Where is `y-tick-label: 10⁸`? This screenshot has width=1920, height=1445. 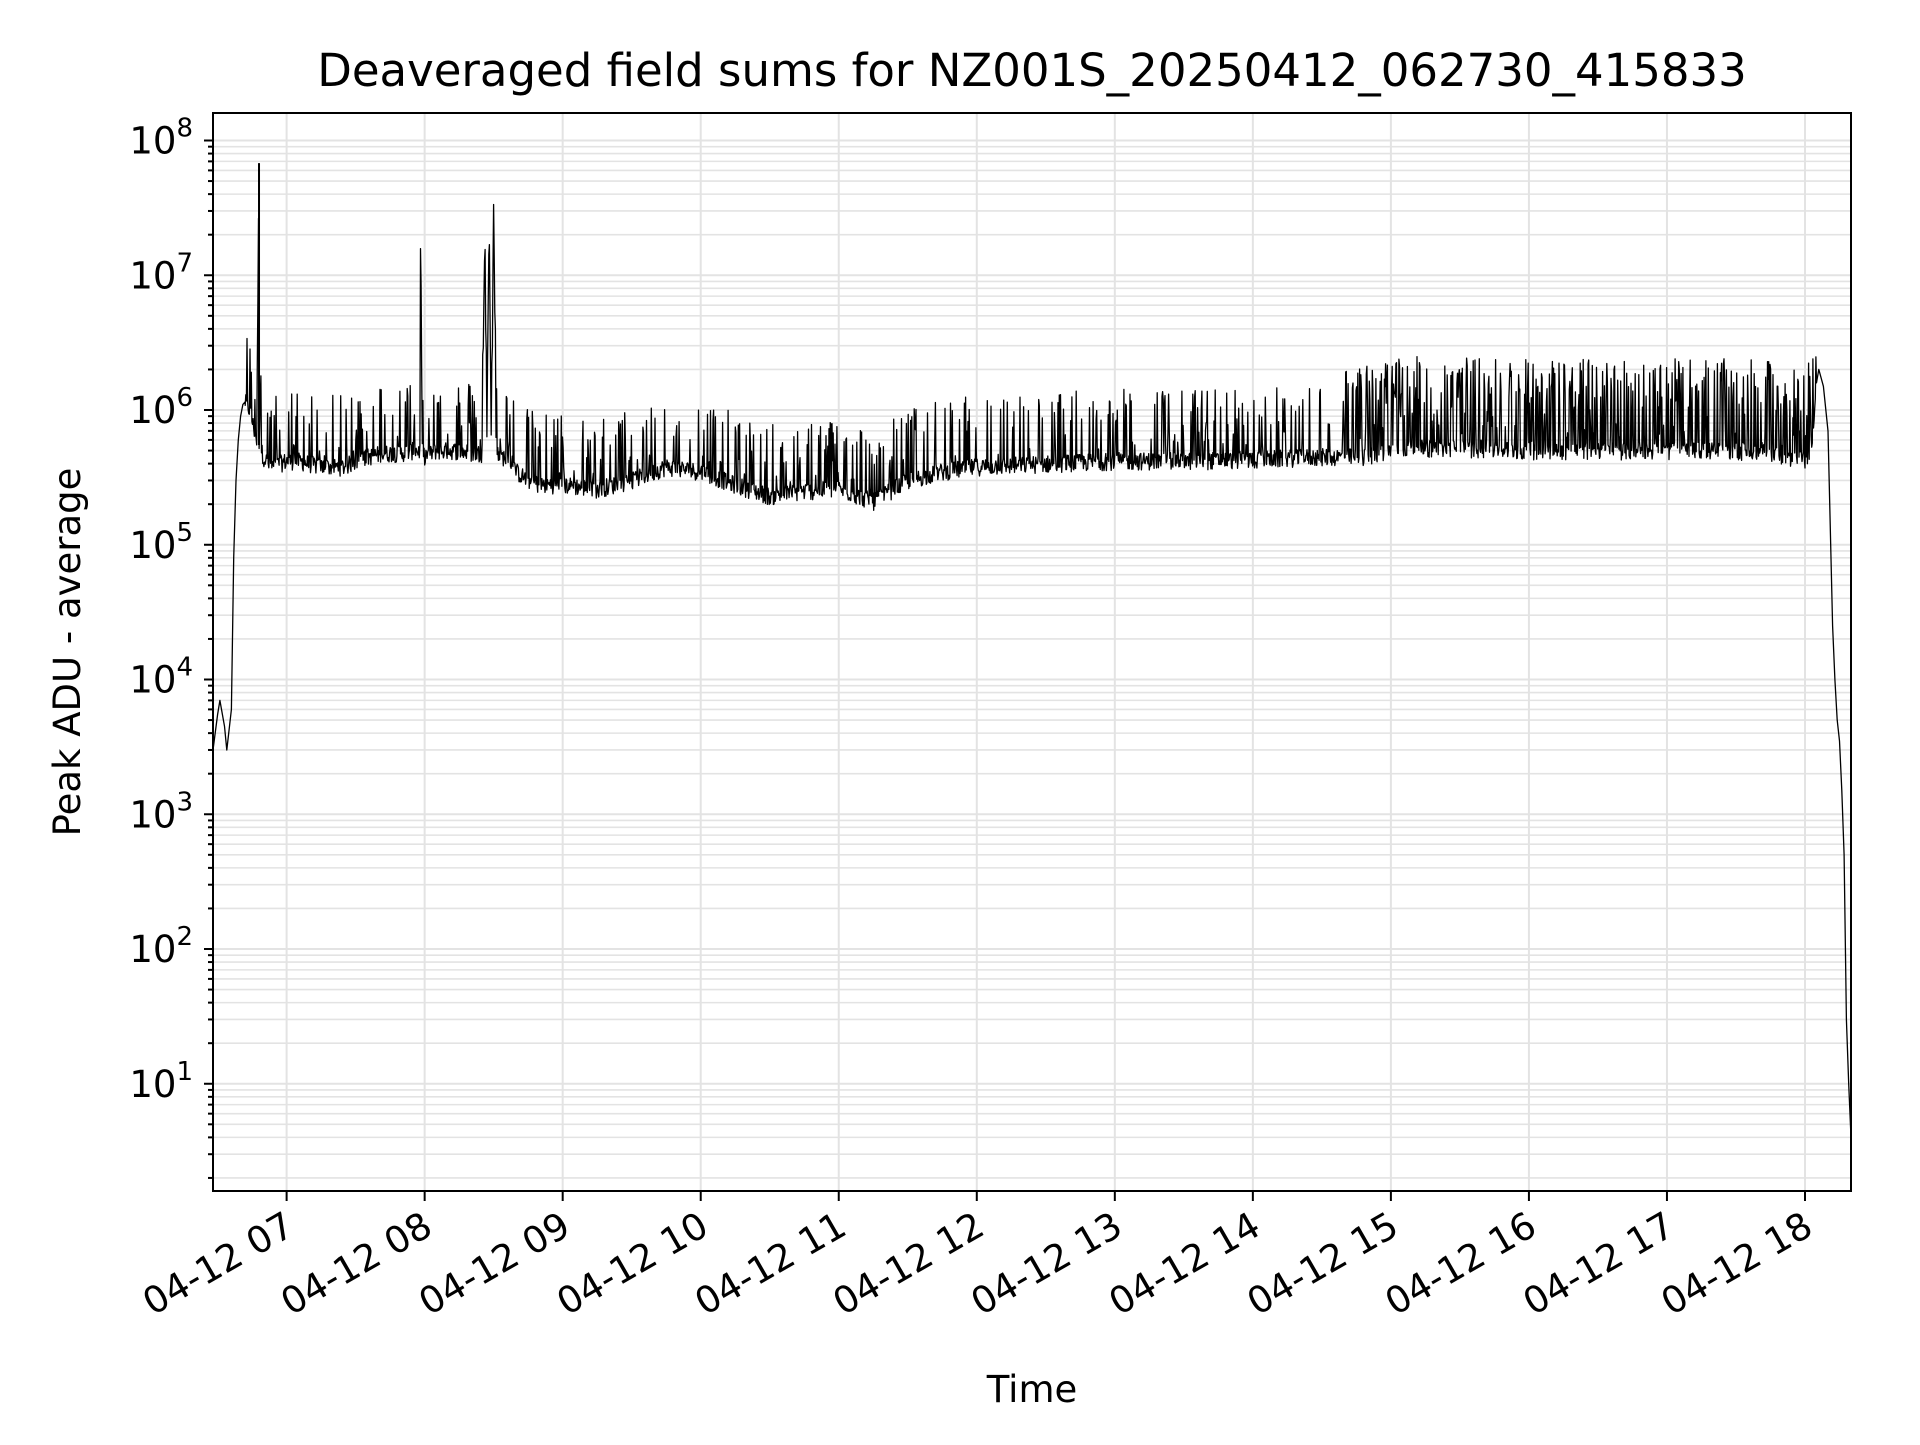 y-tick-label: 10⁸ is located at coordinates (161, 138).